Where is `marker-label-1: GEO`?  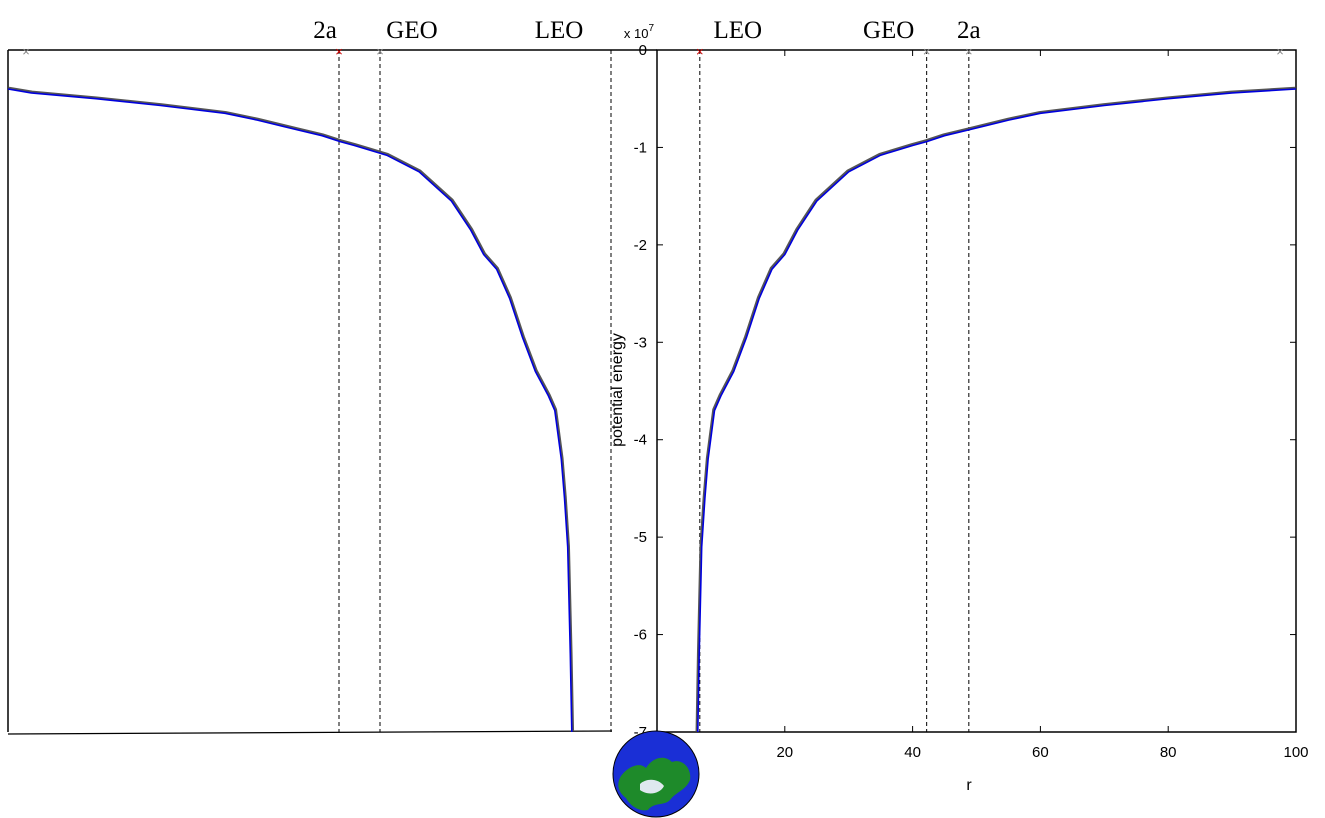
marker-label-1: GEO is located at coordinates (888, 30).